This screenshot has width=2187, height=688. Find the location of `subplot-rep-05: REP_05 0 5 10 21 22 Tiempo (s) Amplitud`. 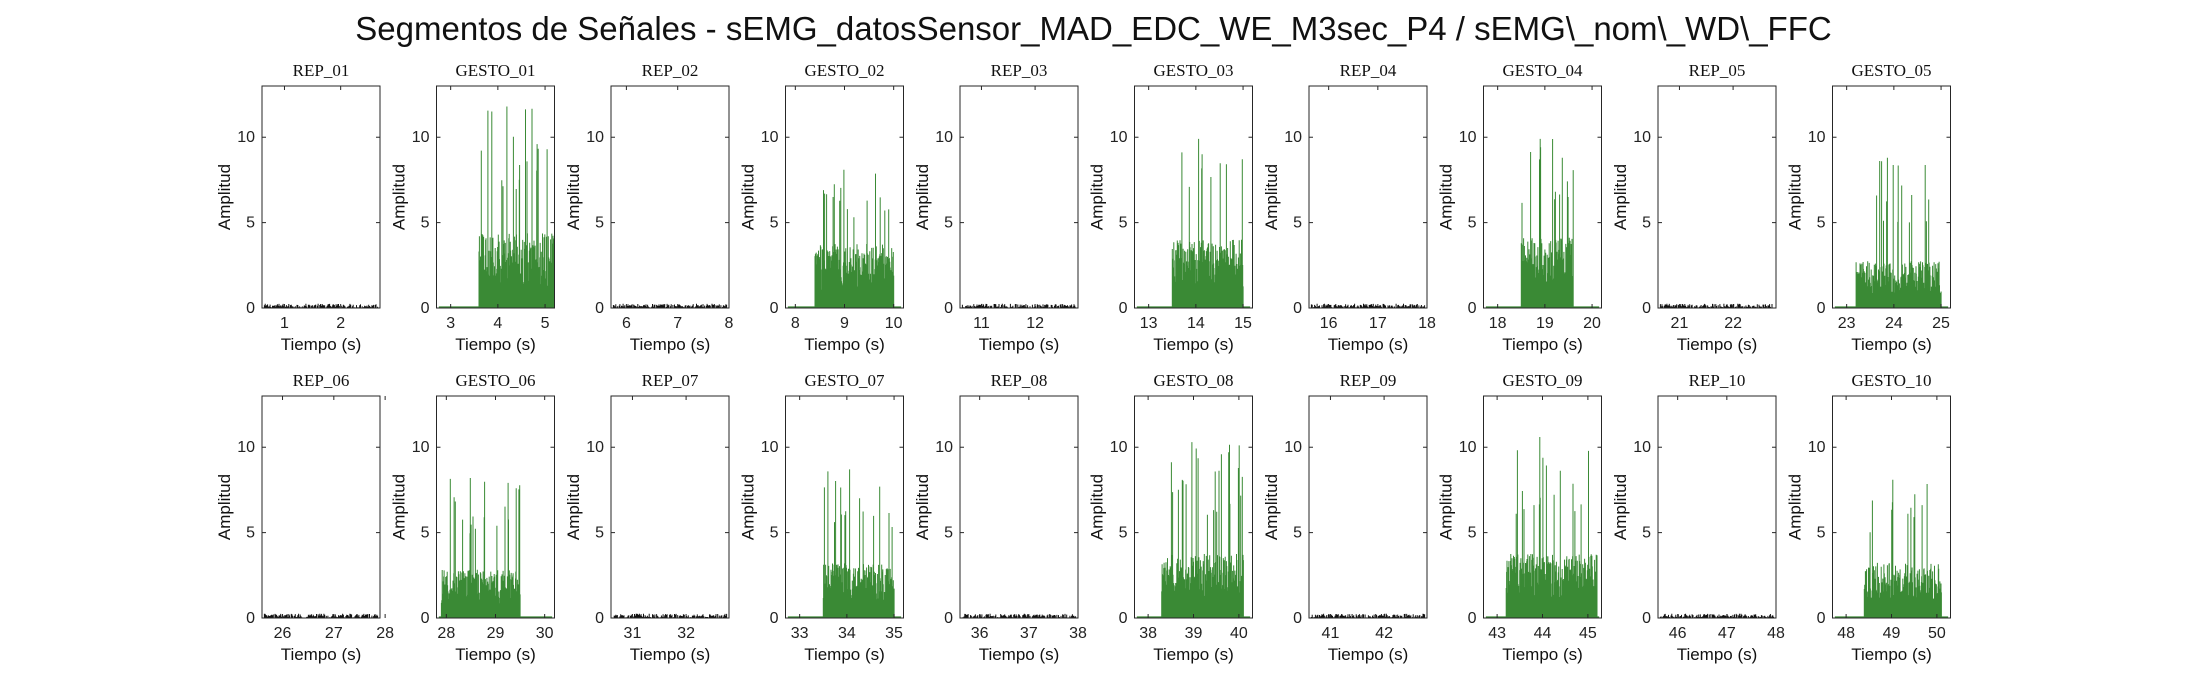

subplot-rep-05: REP_05 0 5 10 21 22 Tiempo (s) Amplitud is located at coordinates (1694, 207).